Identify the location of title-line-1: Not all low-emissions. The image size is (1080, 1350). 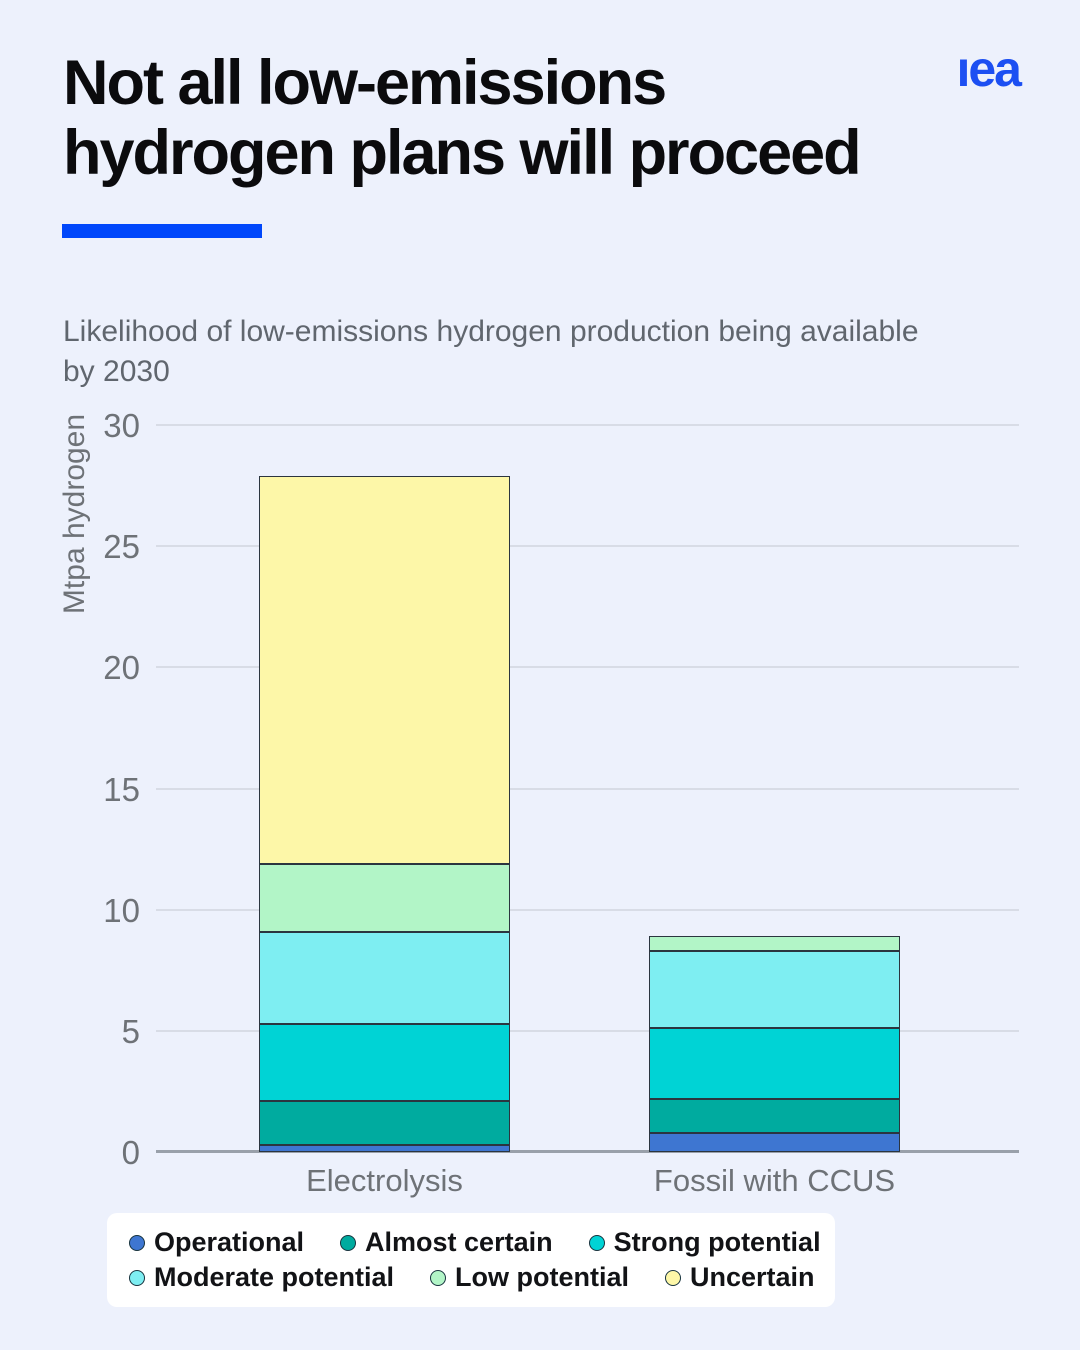
(365, 83).